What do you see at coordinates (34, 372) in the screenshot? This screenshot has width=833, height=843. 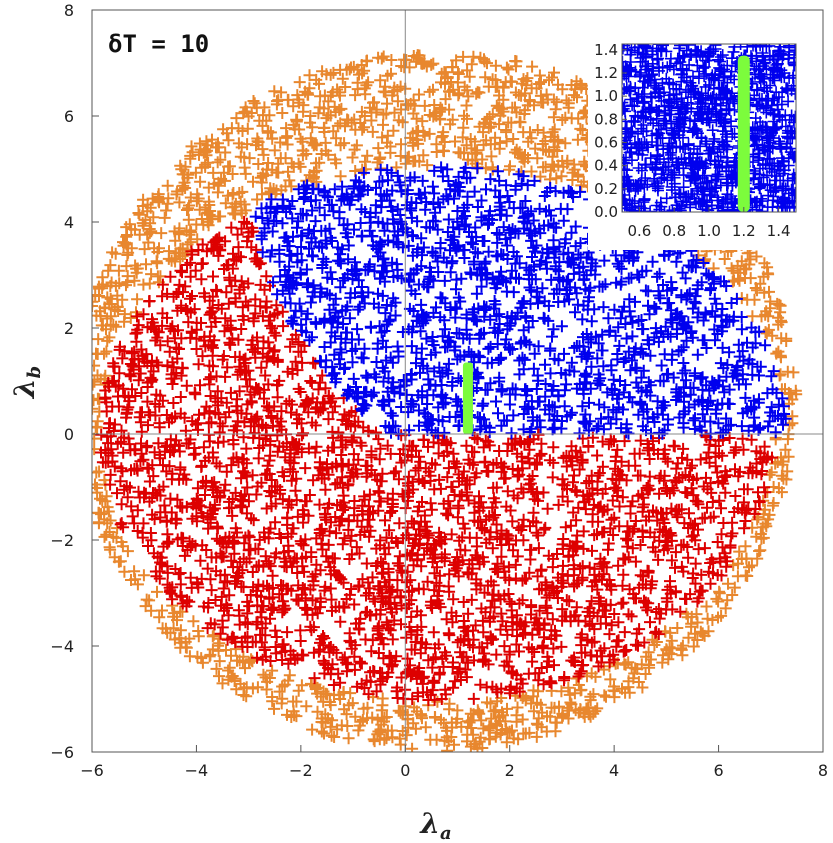 I see `y-axis-title-sub: b` at bounding box center [34, 372].